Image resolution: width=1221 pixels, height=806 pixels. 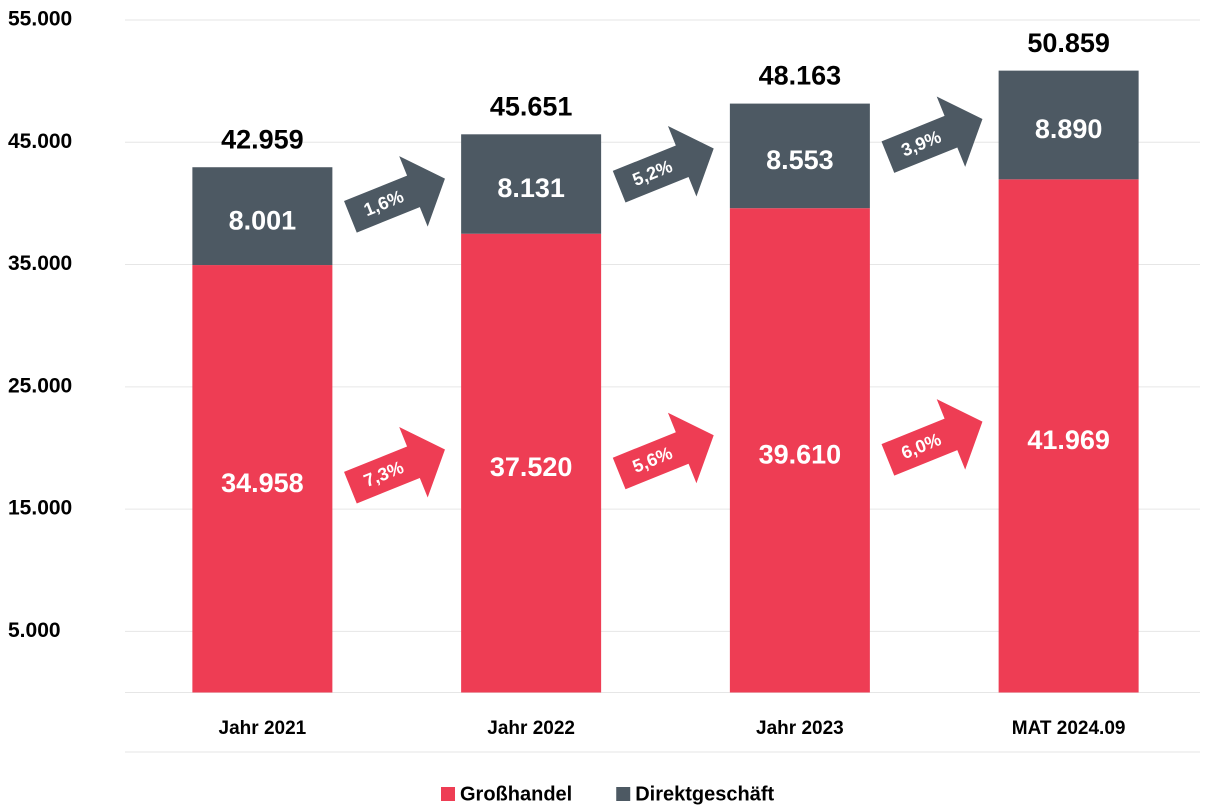 I want to click on data-label: 8.553, so click(x=800, y=160).